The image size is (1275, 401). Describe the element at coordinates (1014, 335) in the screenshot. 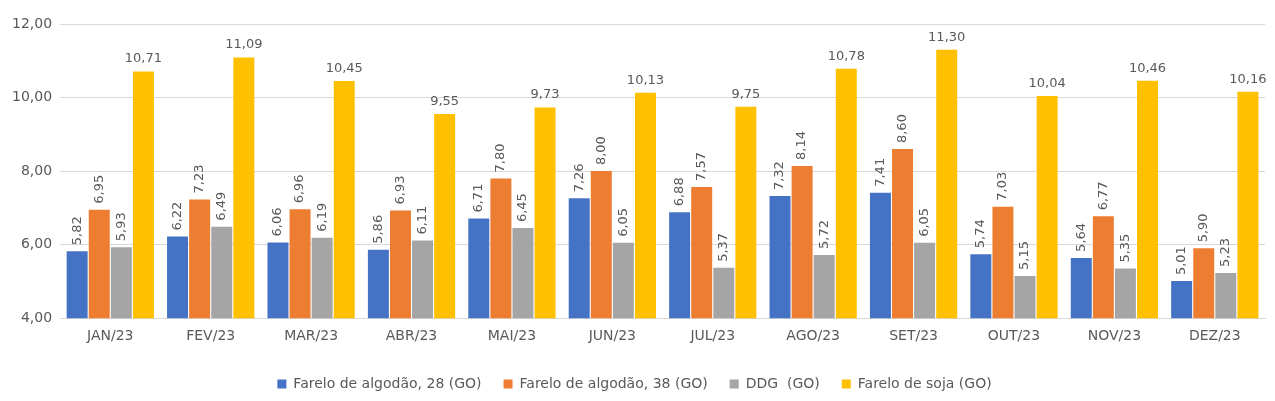

I see `x-tick-label: OUT/23` at that location.